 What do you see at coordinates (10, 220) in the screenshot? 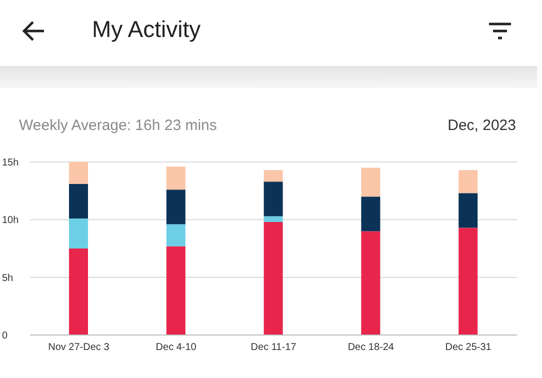
I see `y-tick-label: 10h` at bounding box center [10, 220].